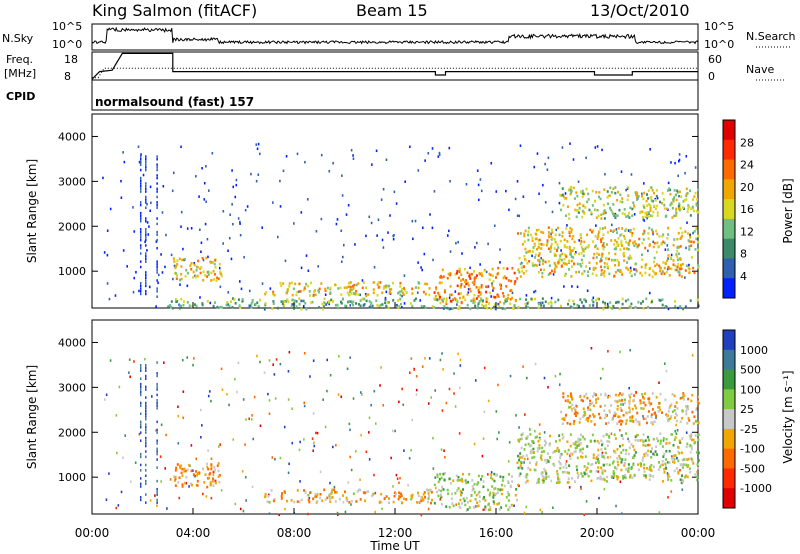 The image size is (800, 554). Describe the element at coordinates (20, 73) in the screenshot. I see `freq-unit: [MHz]` at that location.